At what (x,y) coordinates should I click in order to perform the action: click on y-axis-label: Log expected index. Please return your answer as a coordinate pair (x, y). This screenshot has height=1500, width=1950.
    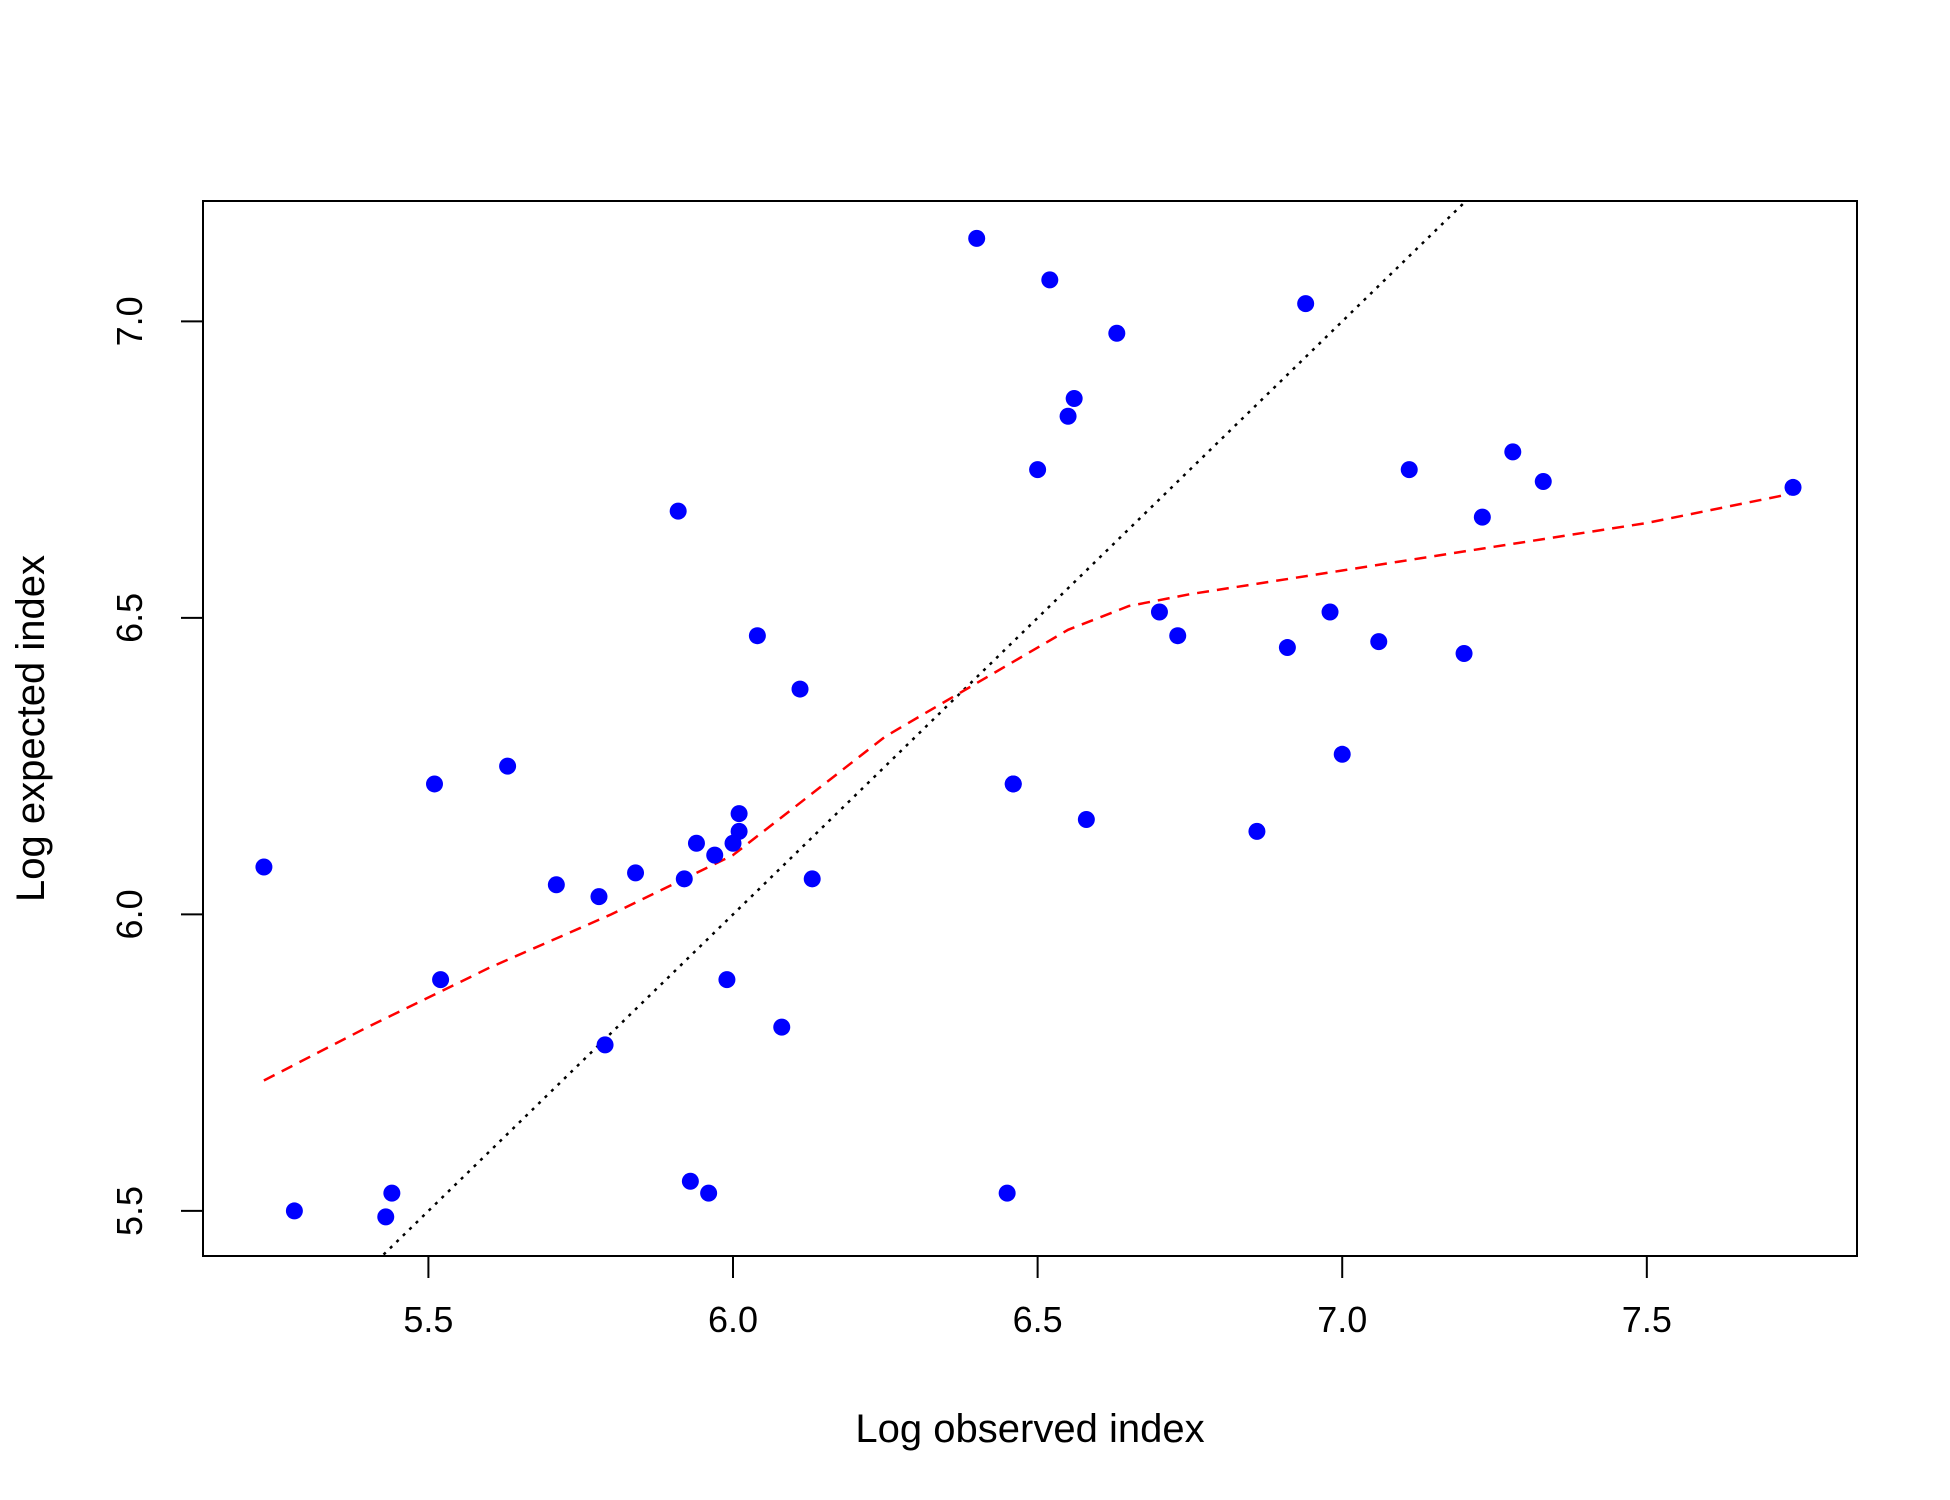
    Looking at the image, I should click on (31, 728).